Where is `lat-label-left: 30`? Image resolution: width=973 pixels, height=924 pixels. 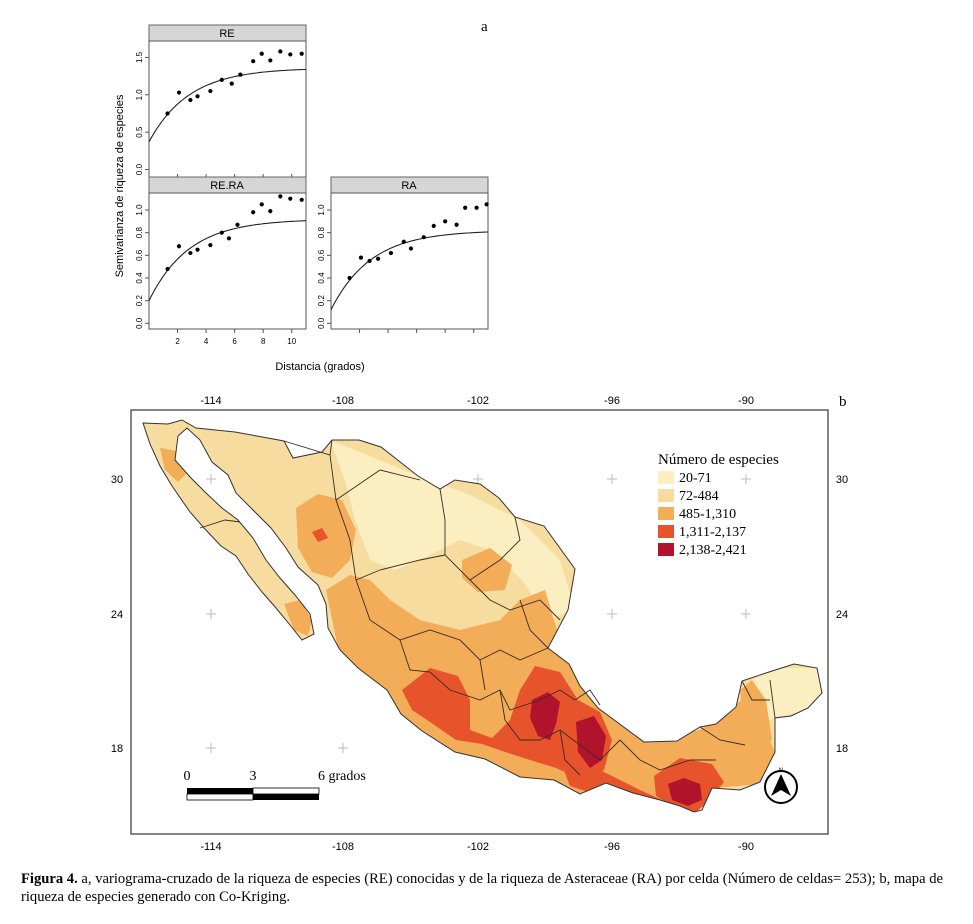
lat-label-left: 30 is located at coordinates (117, 480).